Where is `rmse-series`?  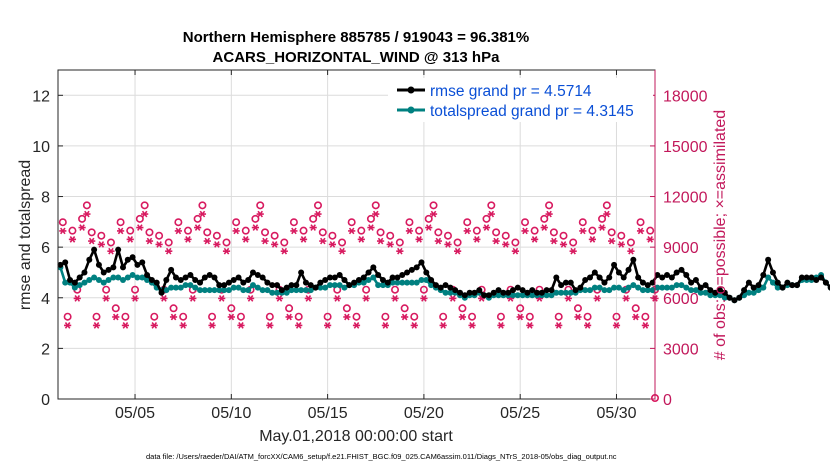 rmse-series is located at coordinates (443, 275).